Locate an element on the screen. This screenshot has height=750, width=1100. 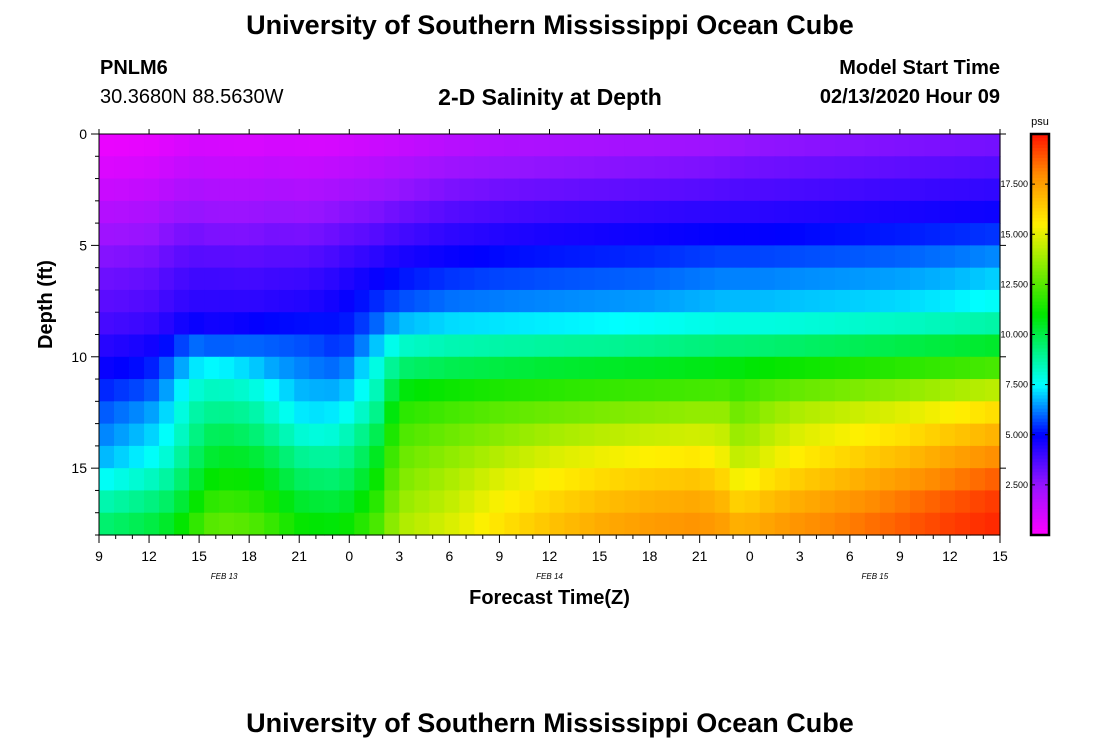
x-tick-label: 12 is located at coordinates (950, 556).